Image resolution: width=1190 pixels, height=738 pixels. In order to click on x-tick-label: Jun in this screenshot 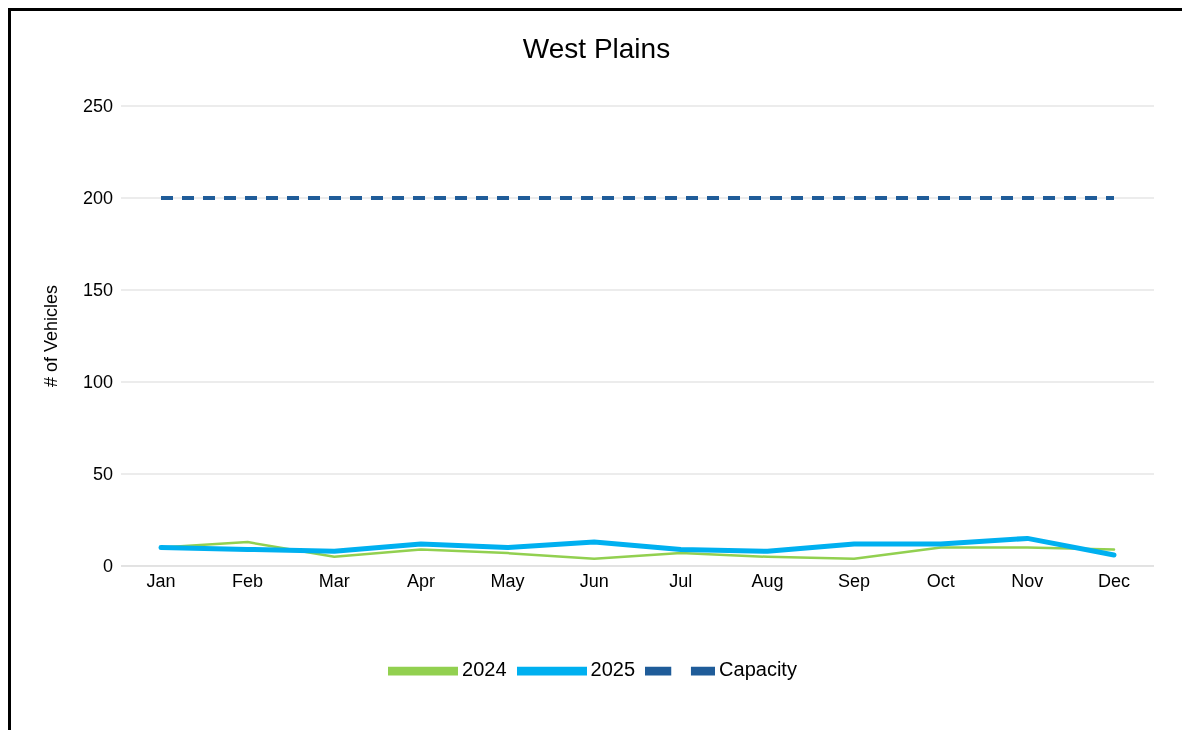, I will do `click(594, 580)`.